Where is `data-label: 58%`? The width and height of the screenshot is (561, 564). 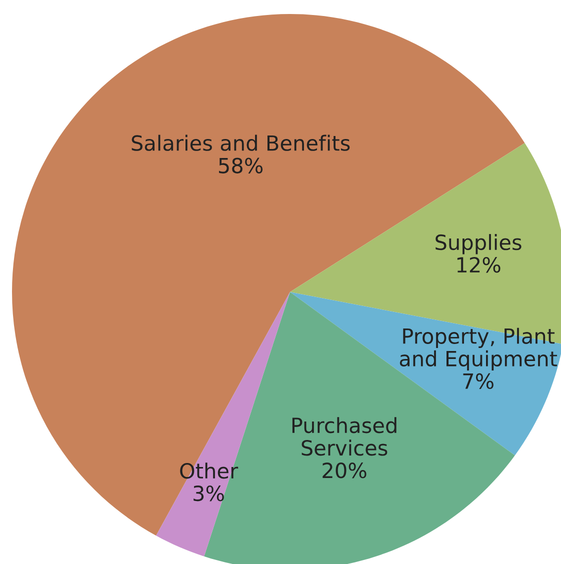
data-label: 58% is located at coordinates (241, 166).